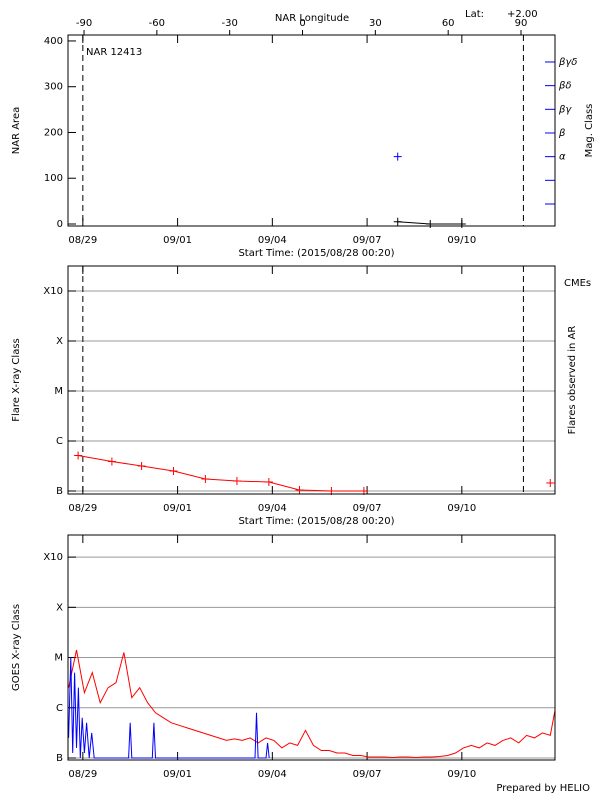 The width and height of the screenshot is (600, 800). I want to click on y-tick-label: 300, so click(53, 87).